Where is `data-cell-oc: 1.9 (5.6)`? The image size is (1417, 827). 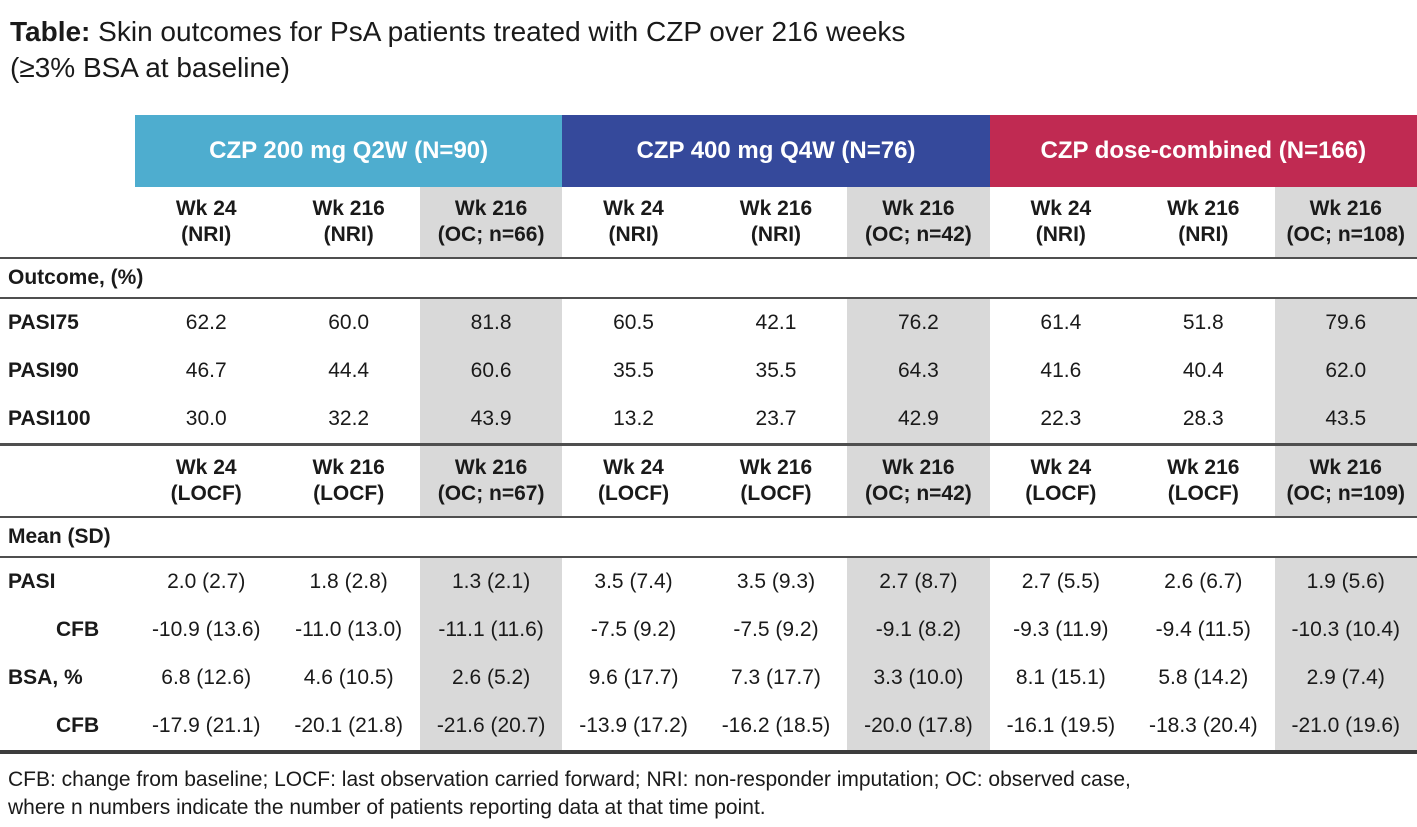 data-cell-oc: 1.9 (5.6) is located at coordinates (1345, 581).